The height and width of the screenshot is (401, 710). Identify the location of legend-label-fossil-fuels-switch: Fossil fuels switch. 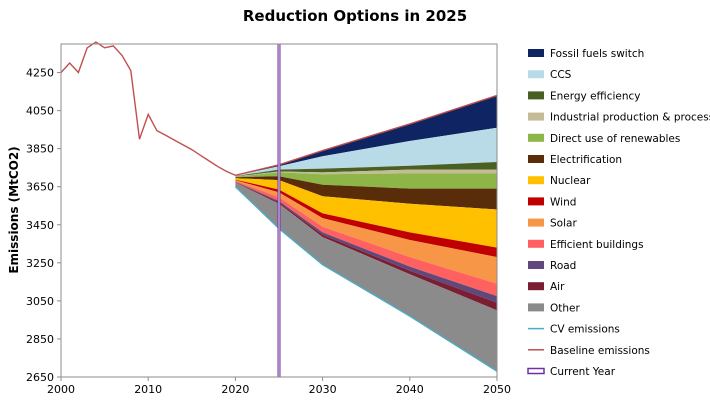
(597, 54).